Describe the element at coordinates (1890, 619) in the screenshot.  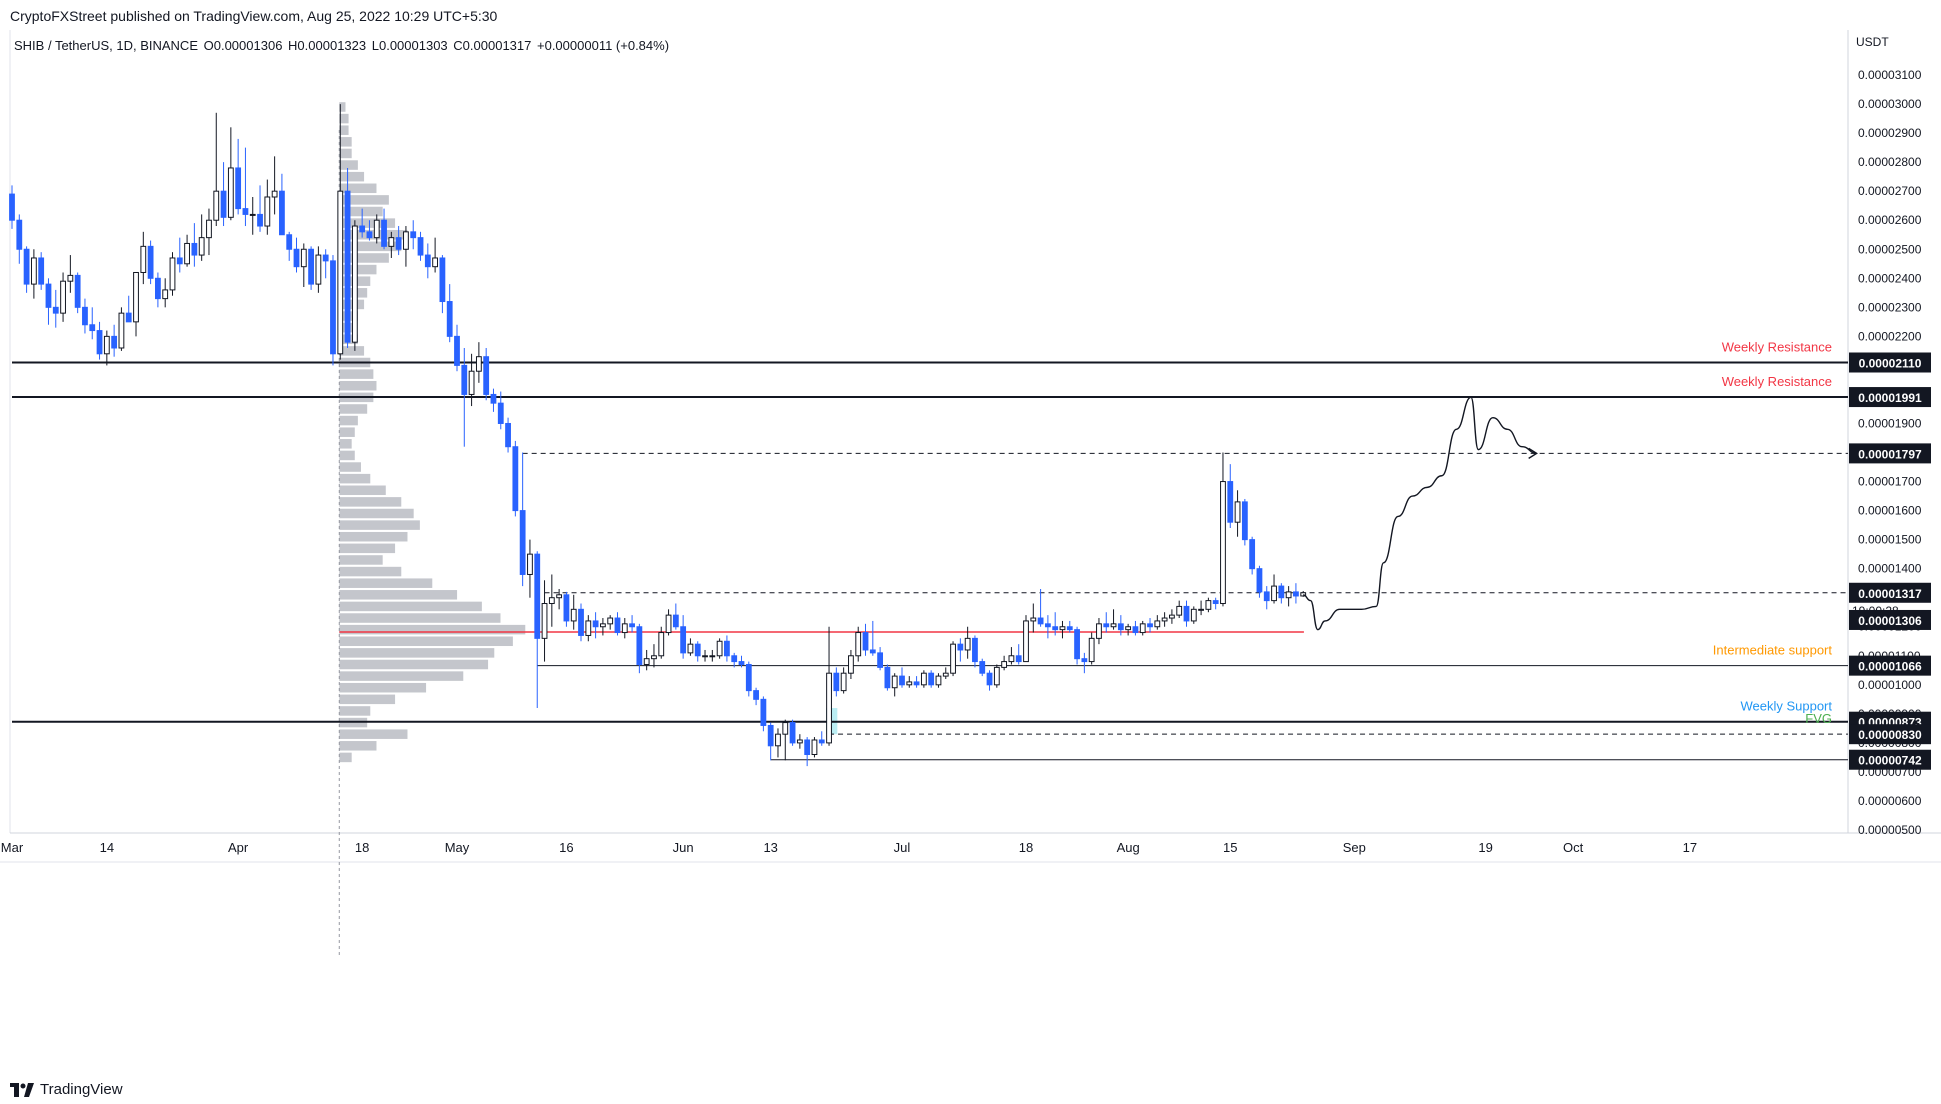
I see `price-tag-prev-close` at that location.